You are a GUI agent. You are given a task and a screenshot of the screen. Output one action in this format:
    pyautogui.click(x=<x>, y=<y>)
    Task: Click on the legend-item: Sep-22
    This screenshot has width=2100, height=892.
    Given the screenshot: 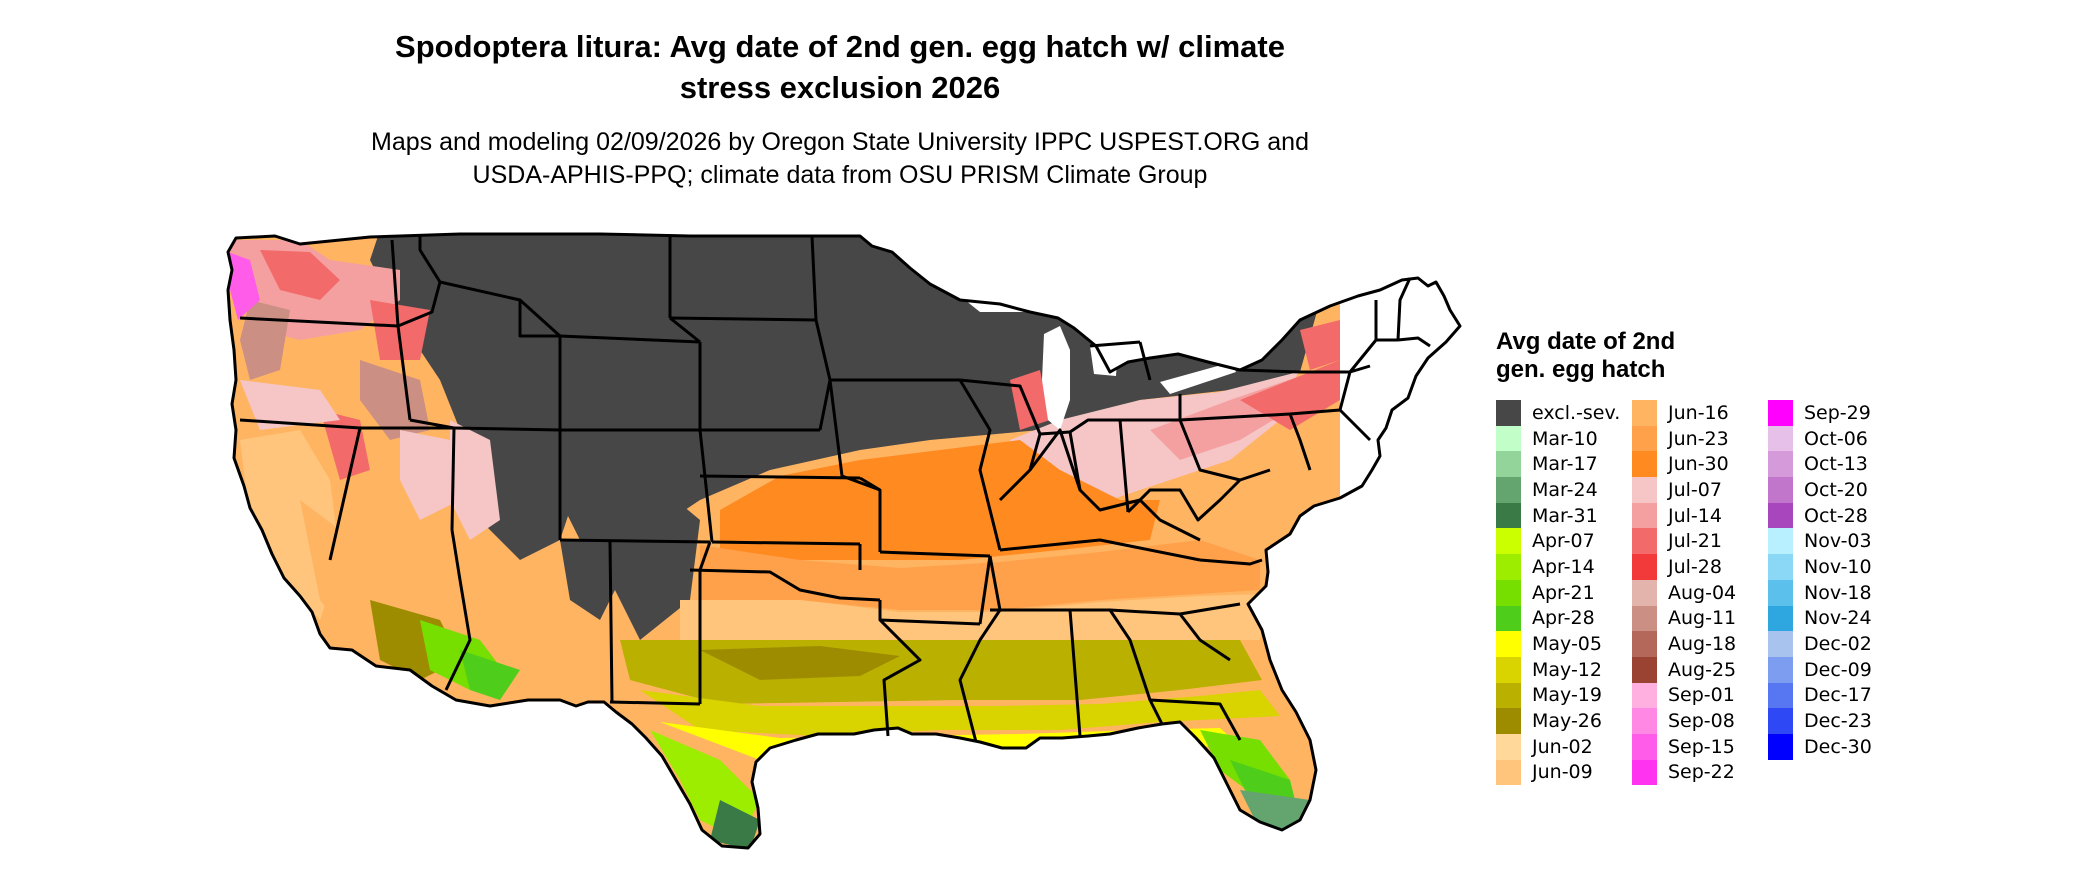 What is the action you would take?
    pyautogui.click(x=1700, y=772)
    